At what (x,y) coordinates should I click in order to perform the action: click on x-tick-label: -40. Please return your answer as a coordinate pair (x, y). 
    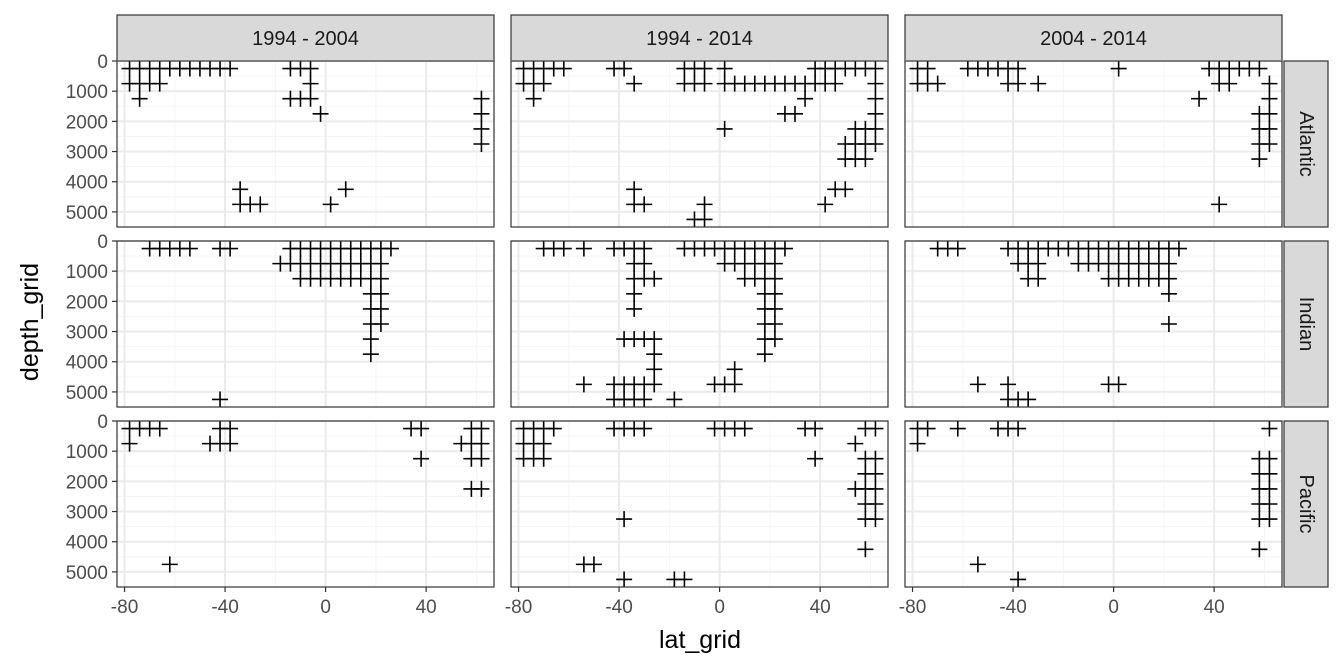
    Looking at the image, I should click on (618, 607).